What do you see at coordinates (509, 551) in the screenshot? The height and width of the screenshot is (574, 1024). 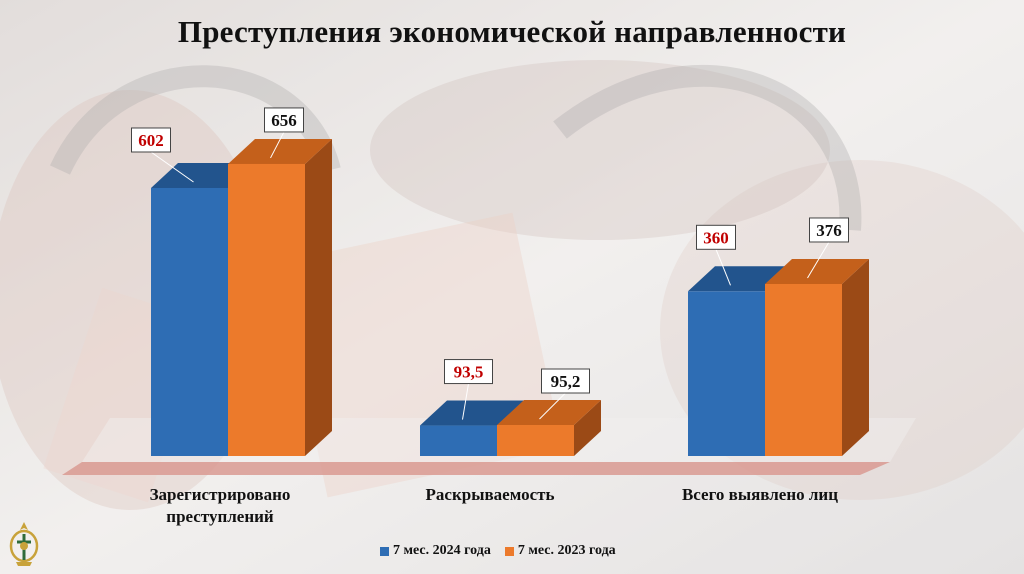 I see `legend-swatch-2023` at bounding box center [509, 551].